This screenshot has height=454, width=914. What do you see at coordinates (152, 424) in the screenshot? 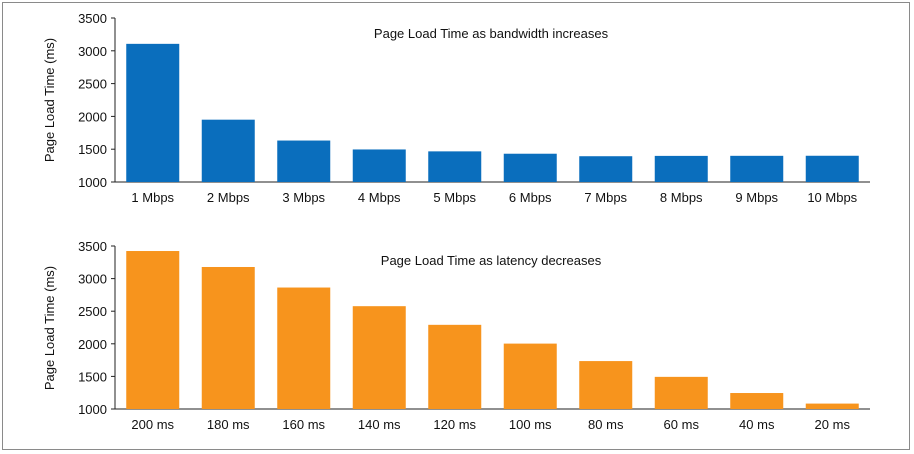
I see `x-tick-label: 200 ms` at bounding box center [152, 424].